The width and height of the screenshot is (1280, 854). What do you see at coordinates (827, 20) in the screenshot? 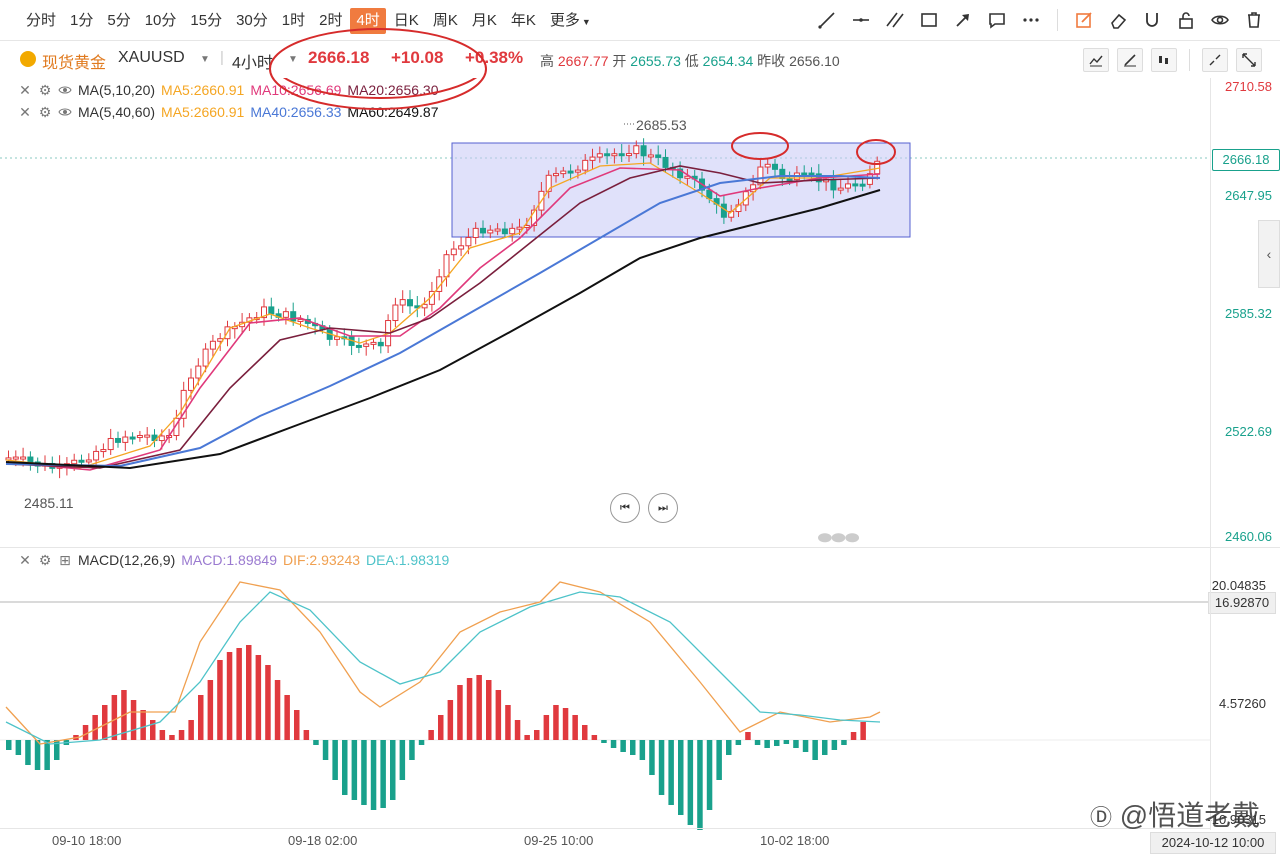
I see `line-tool-icon` at bounding box center [827, 20].